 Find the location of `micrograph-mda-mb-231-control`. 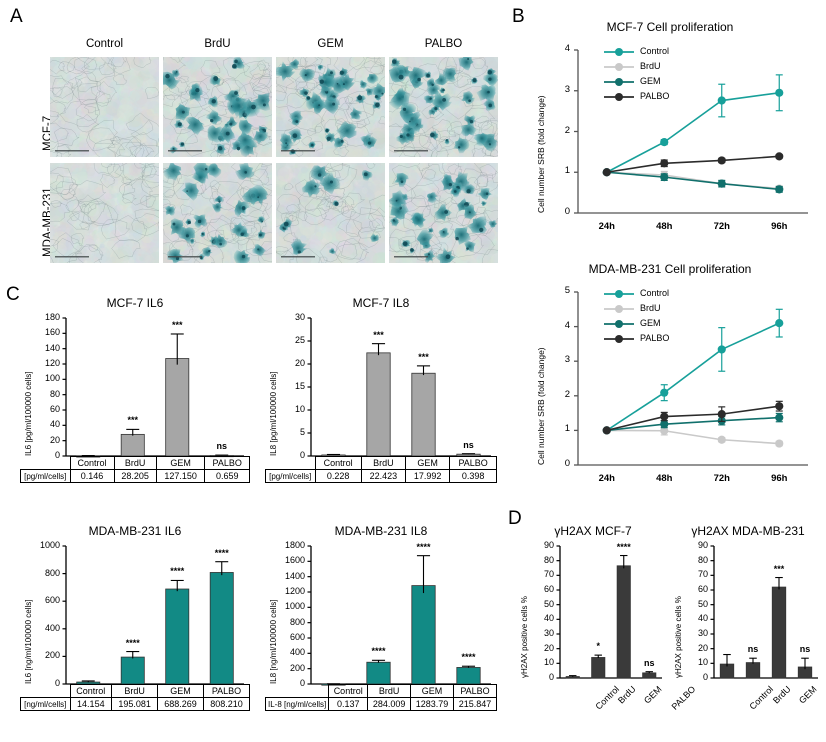

micrograph-mda-mb-231-control is located at coordinates (104, 213).